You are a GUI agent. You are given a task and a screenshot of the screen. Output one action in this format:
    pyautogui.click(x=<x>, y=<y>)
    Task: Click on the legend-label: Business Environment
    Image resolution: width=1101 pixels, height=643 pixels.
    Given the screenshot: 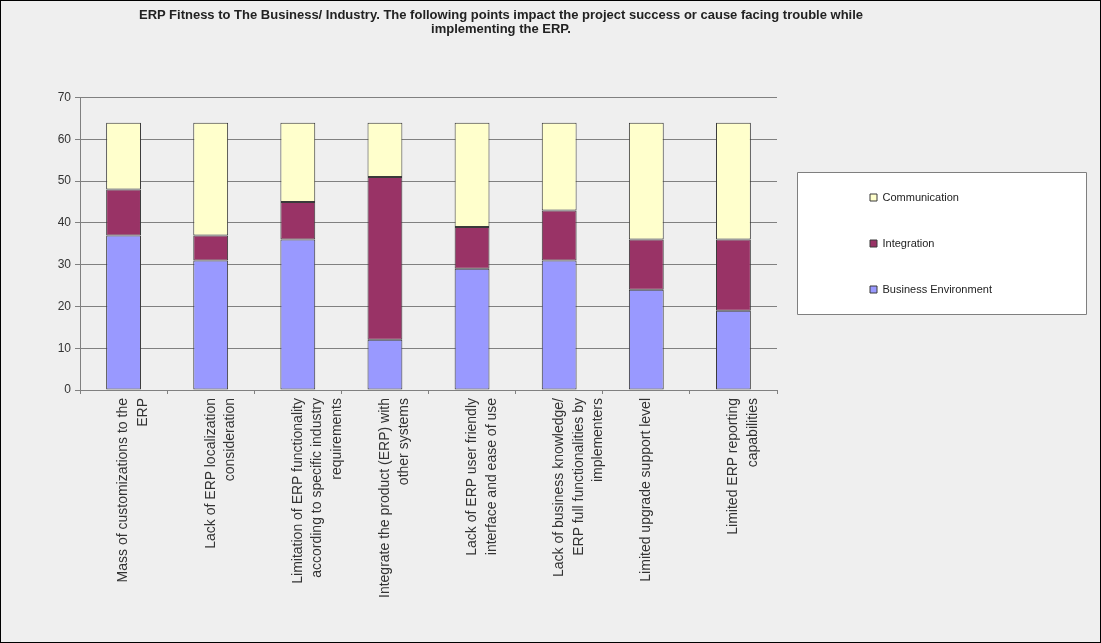 What is the action you would take?
    pyautogui.click(x=937, y=288)
    